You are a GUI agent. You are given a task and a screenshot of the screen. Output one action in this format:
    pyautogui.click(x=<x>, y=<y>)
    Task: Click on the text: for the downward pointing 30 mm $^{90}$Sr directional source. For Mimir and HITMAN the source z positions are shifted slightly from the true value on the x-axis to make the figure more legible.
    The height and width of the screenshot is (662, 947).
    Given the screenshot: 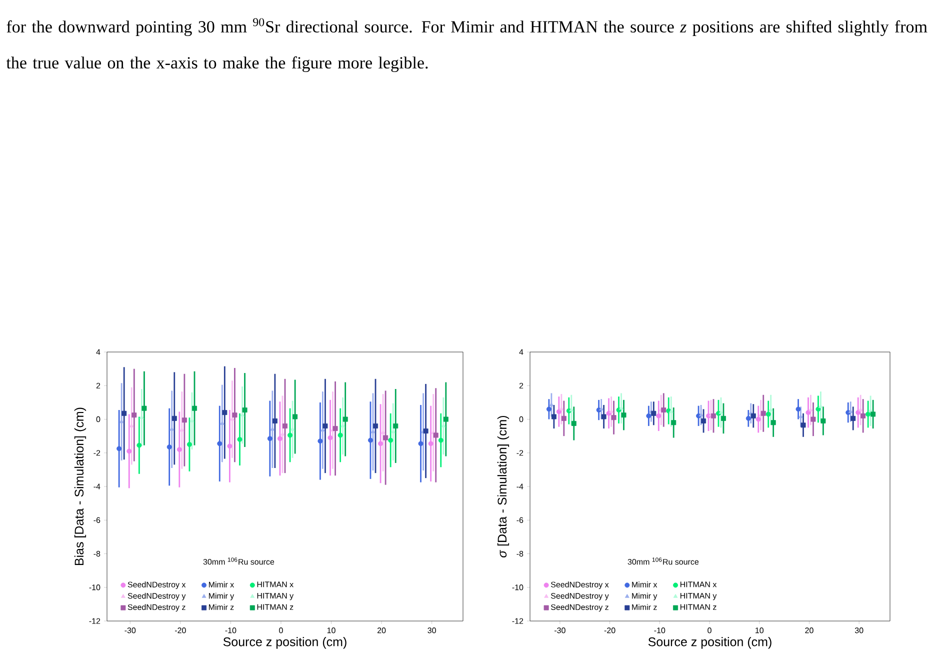 What is the action you would take?
    pyautogui.click(x=467, y=45)
    